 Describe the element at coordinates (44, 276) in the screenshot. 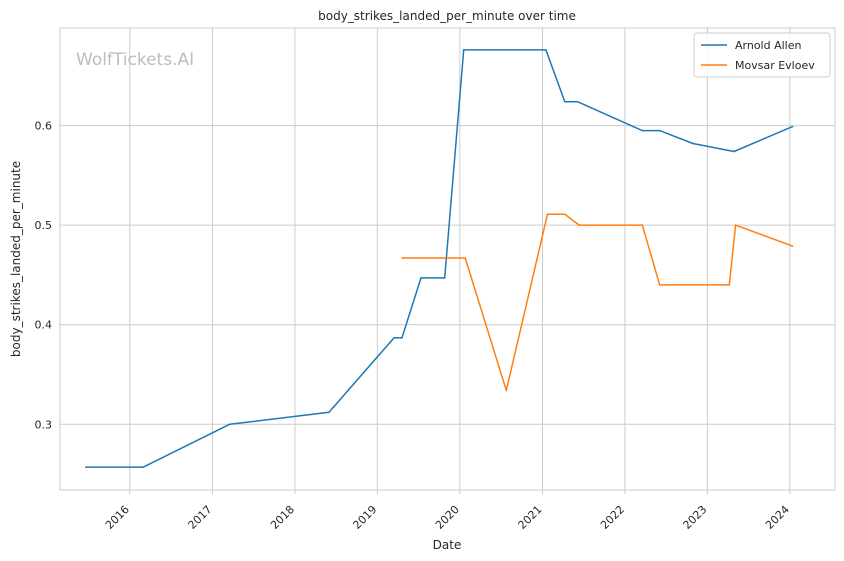

I see `y-axis-ticks: 0.3 0.4 0.5 0.6` at that location.